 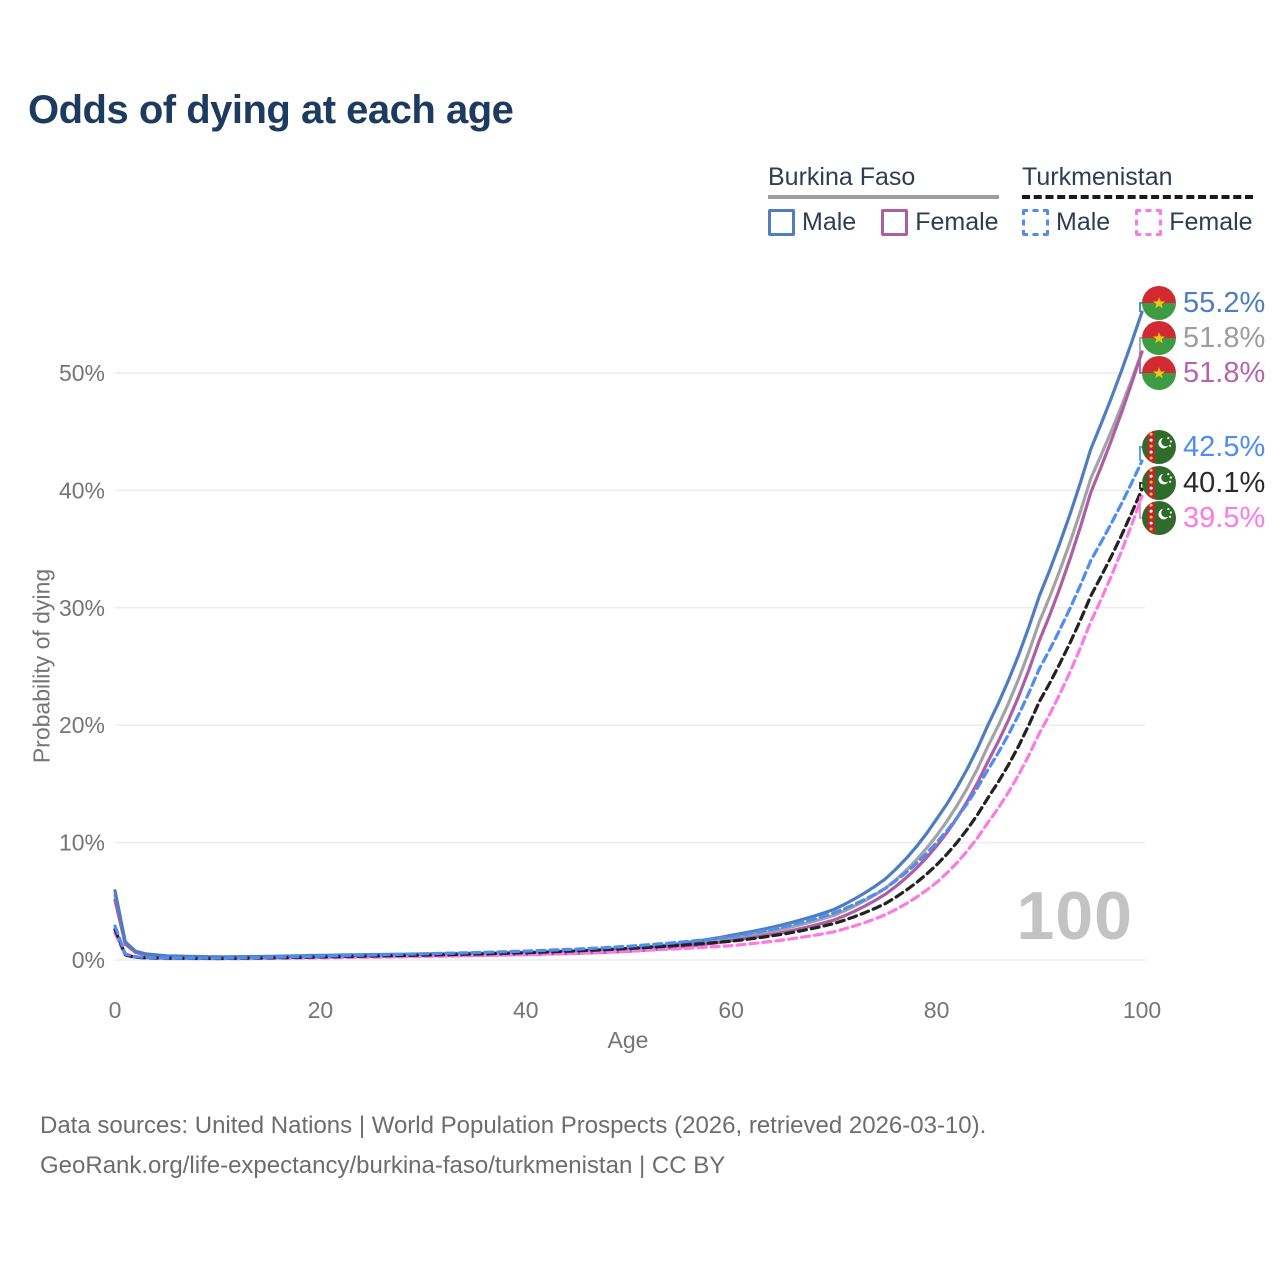 What do you see at coordinates (1224, 482) in the screenshot?
I see `end-value: 40.1%` at bounding box center [1224, 482].